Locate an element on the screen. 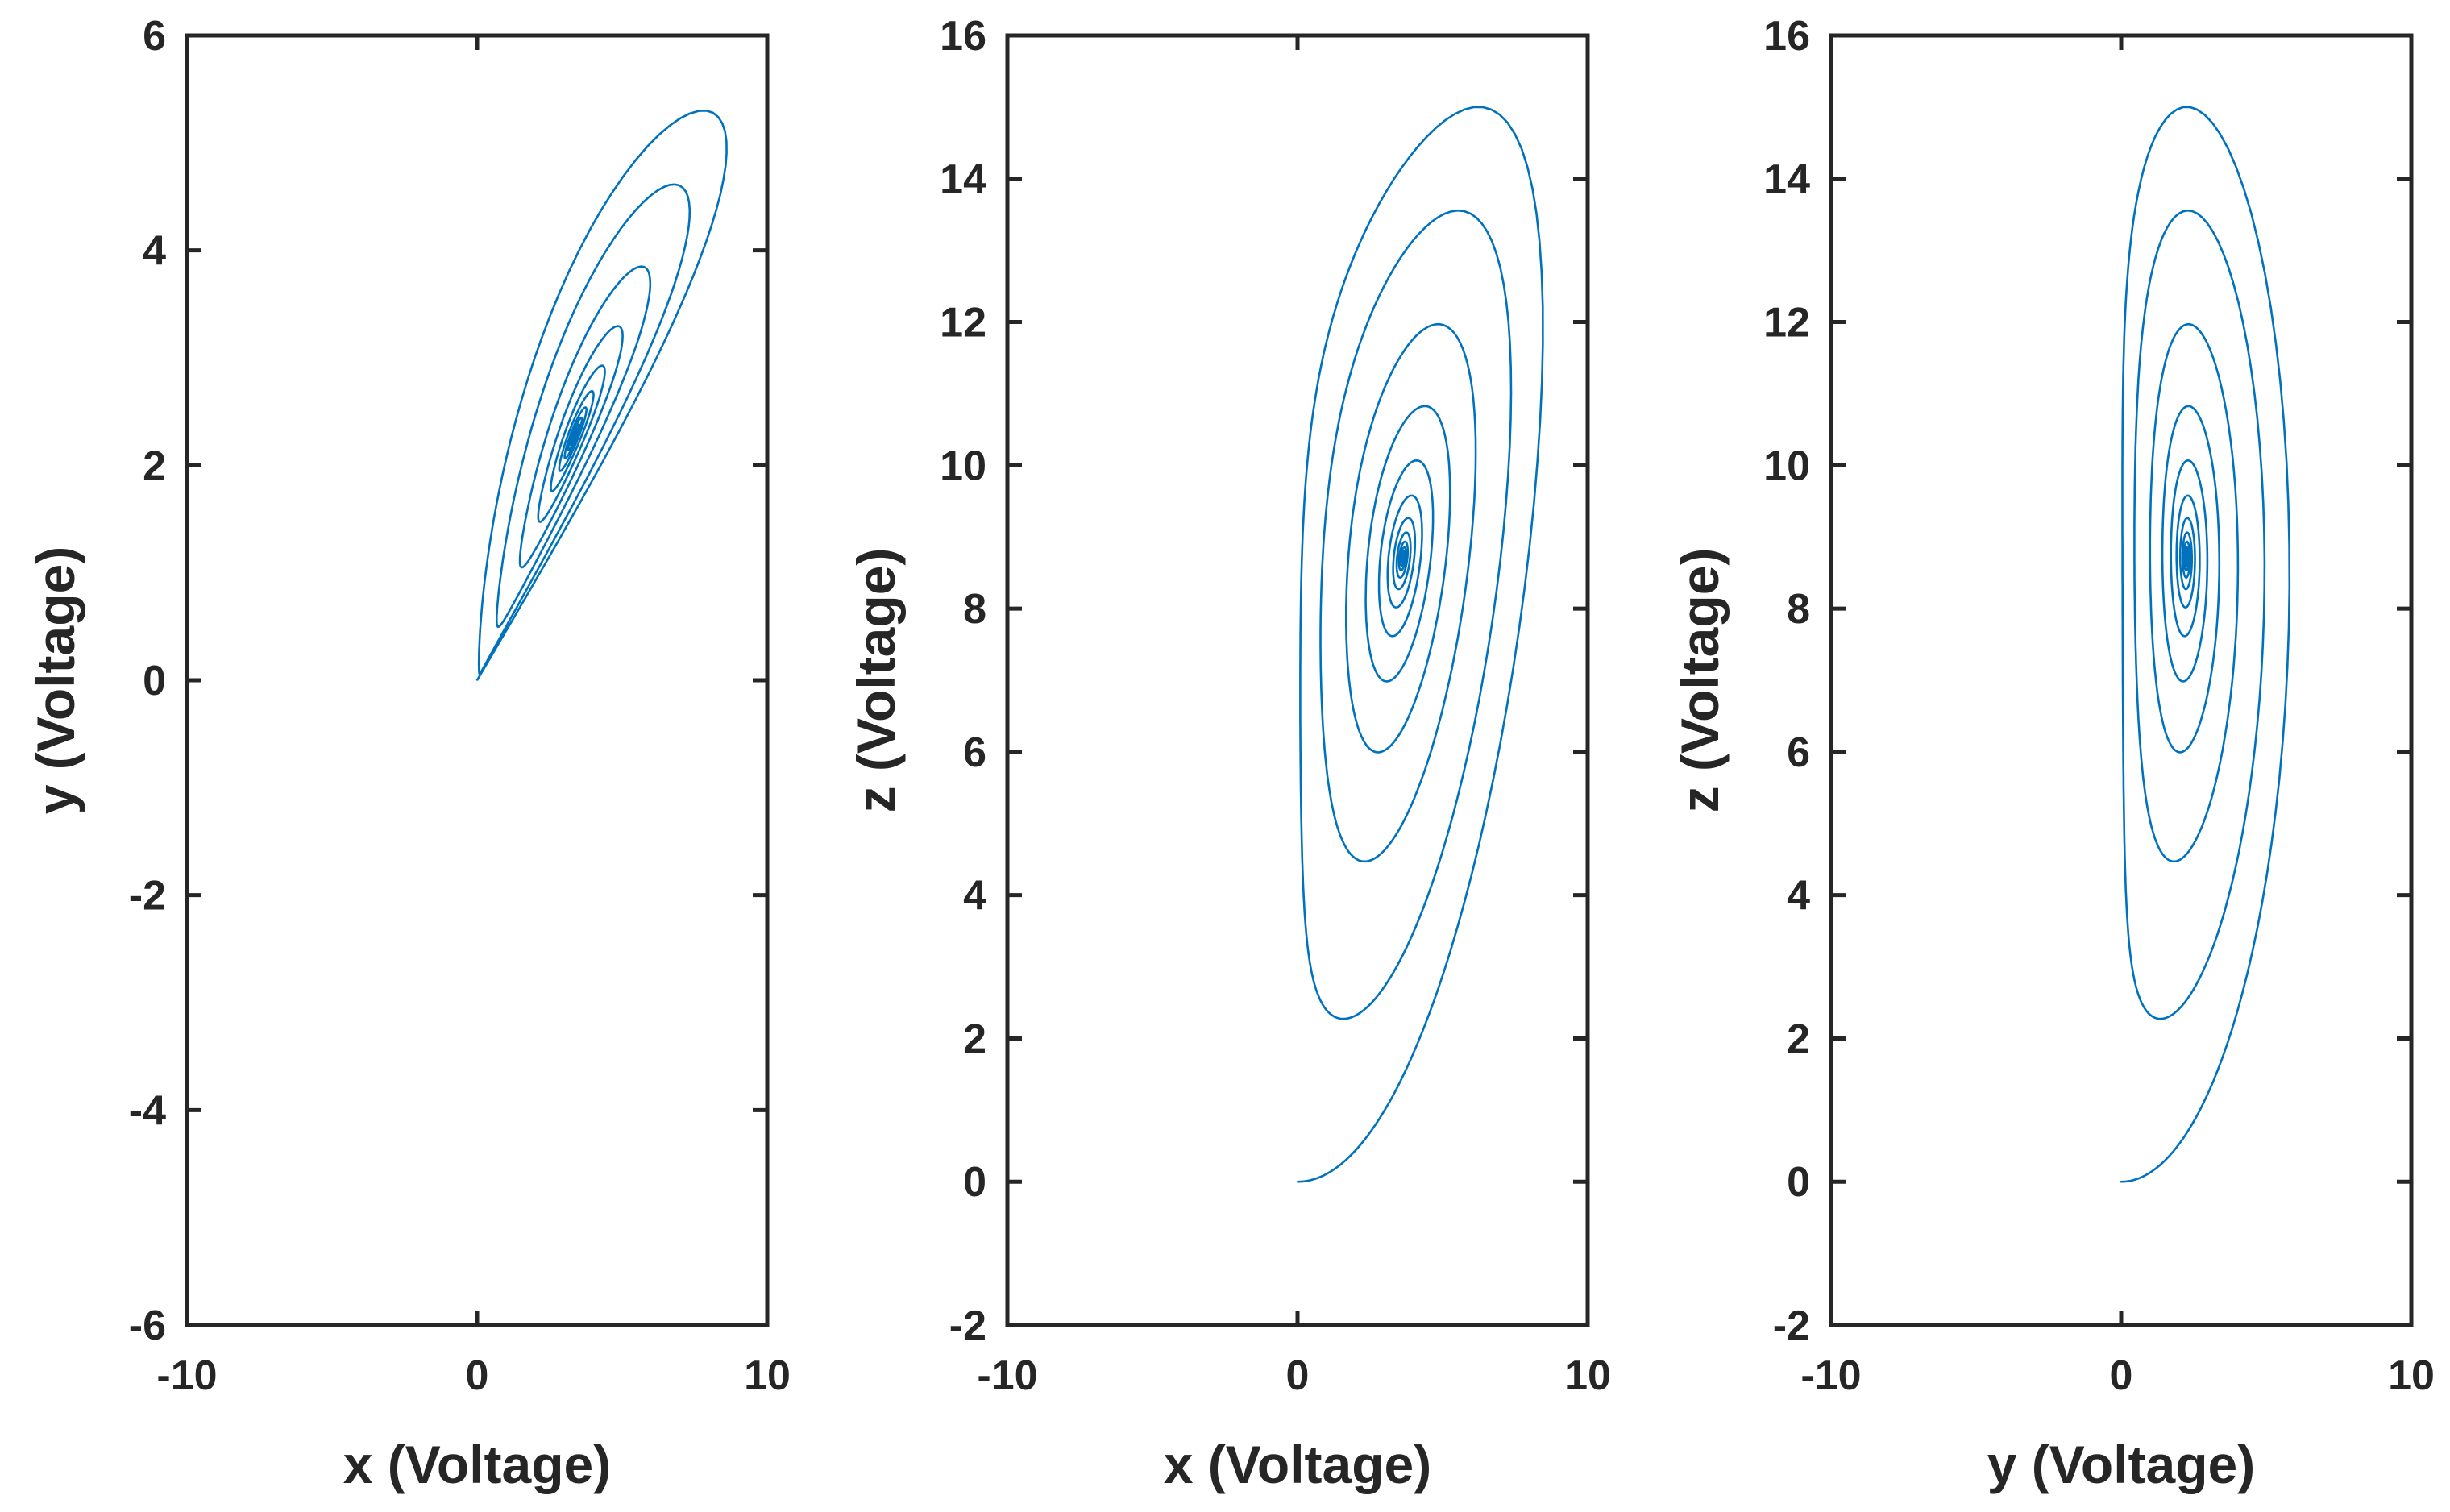 The image size is (2450, 1512). x-axis-label: y (Voltage) is located at coordinates (2121, 1464).